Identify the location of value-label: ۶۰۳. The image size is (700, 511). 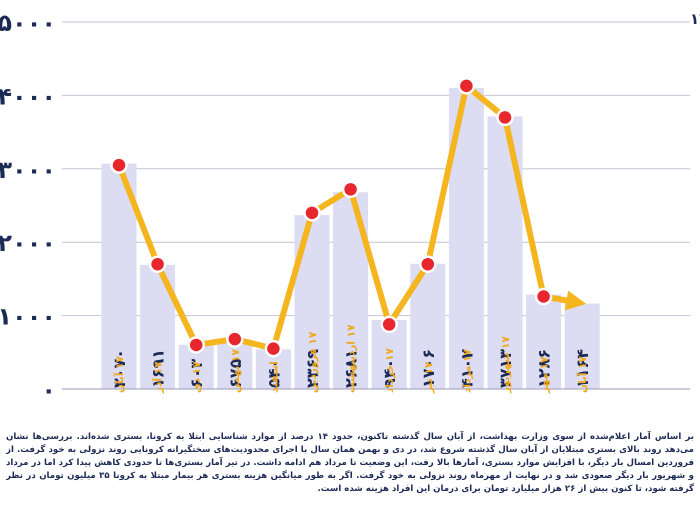
(196, 373).